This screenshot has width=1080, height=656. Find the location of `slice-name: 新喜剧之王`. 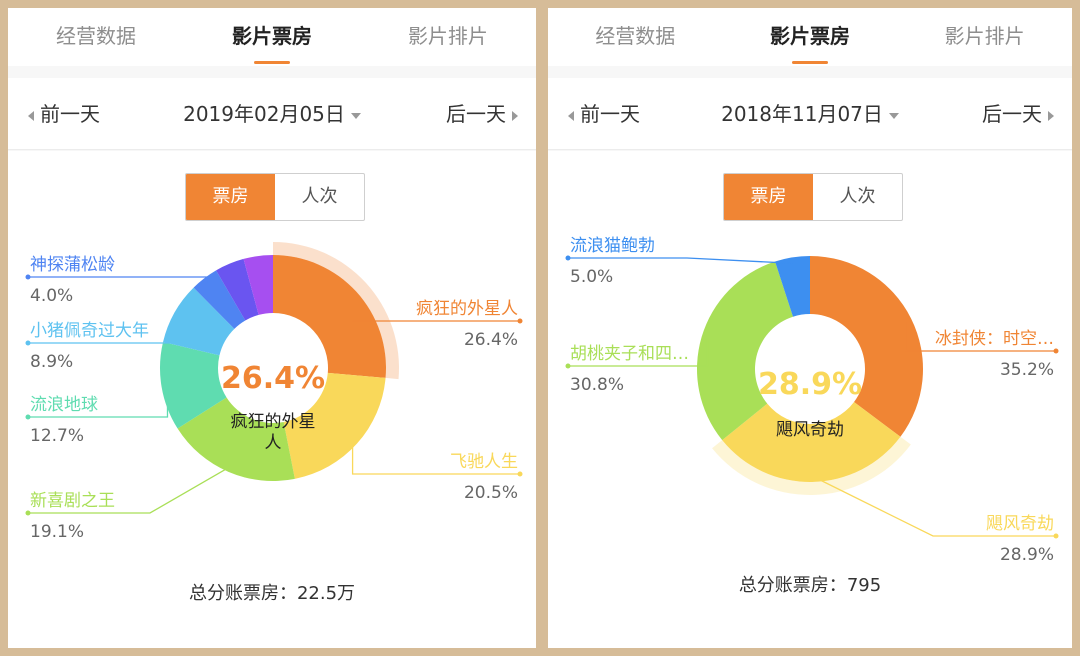

slice-name: 新喜剧之王 is located at coordinates (72, 501).